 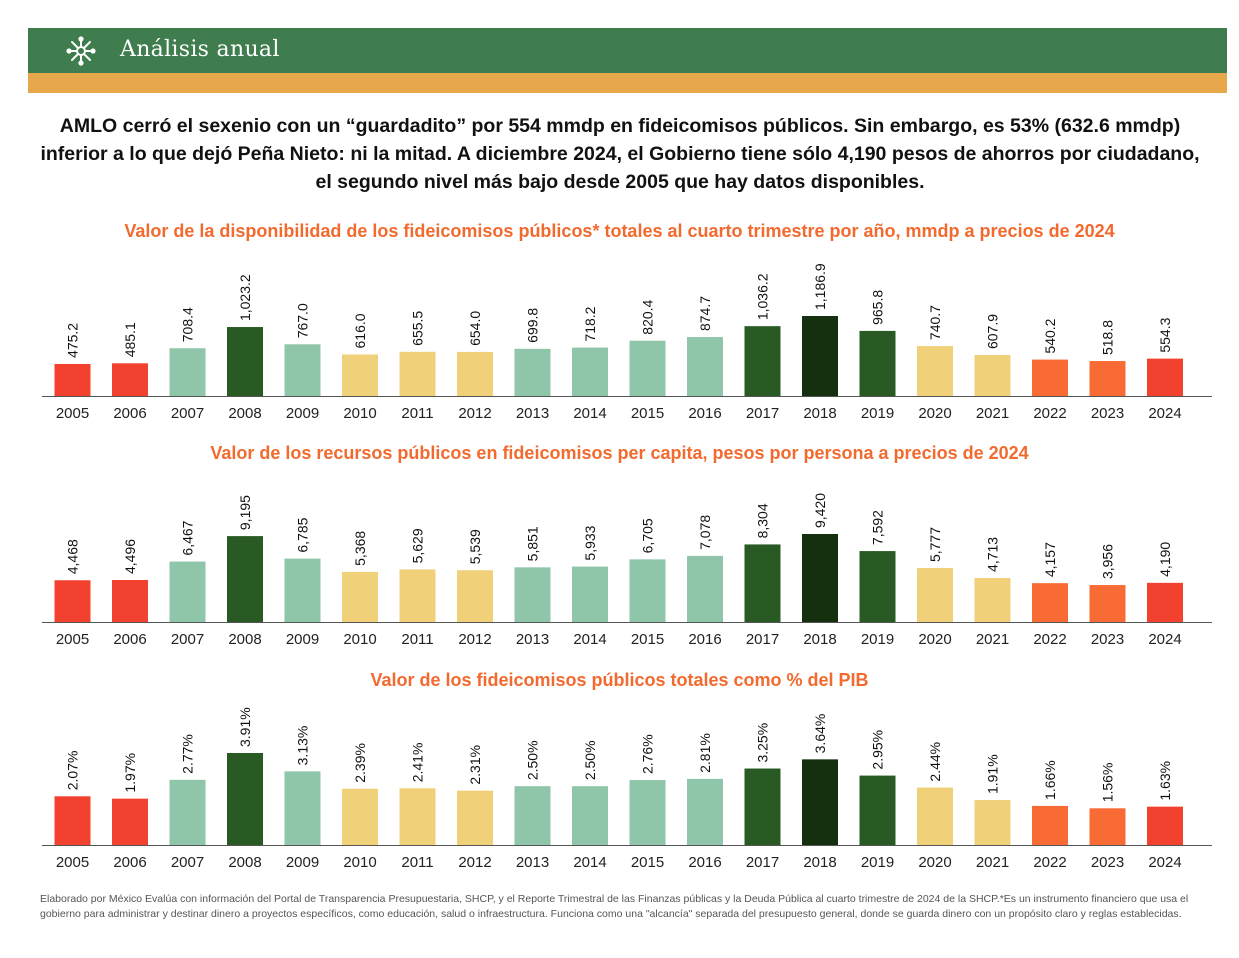 I want to click on value-label-2008: 3.91%, so click(x=245, y=727).